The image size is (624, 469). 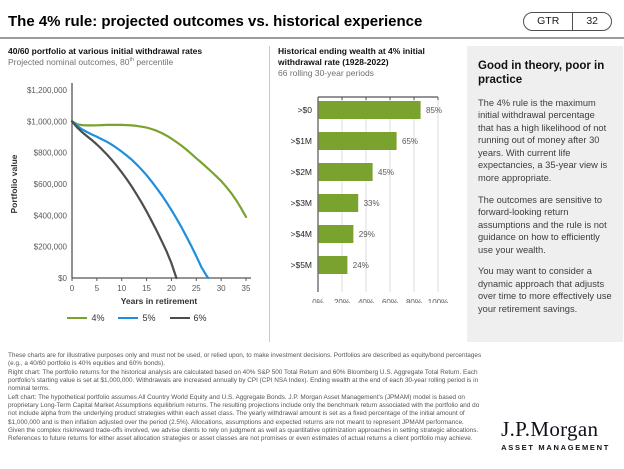 What do you see at coordinates (555, 447) in the screenshot?
I see `logo-division-text: ASSET MANAGEMENT` at bounding box center [555, 447].